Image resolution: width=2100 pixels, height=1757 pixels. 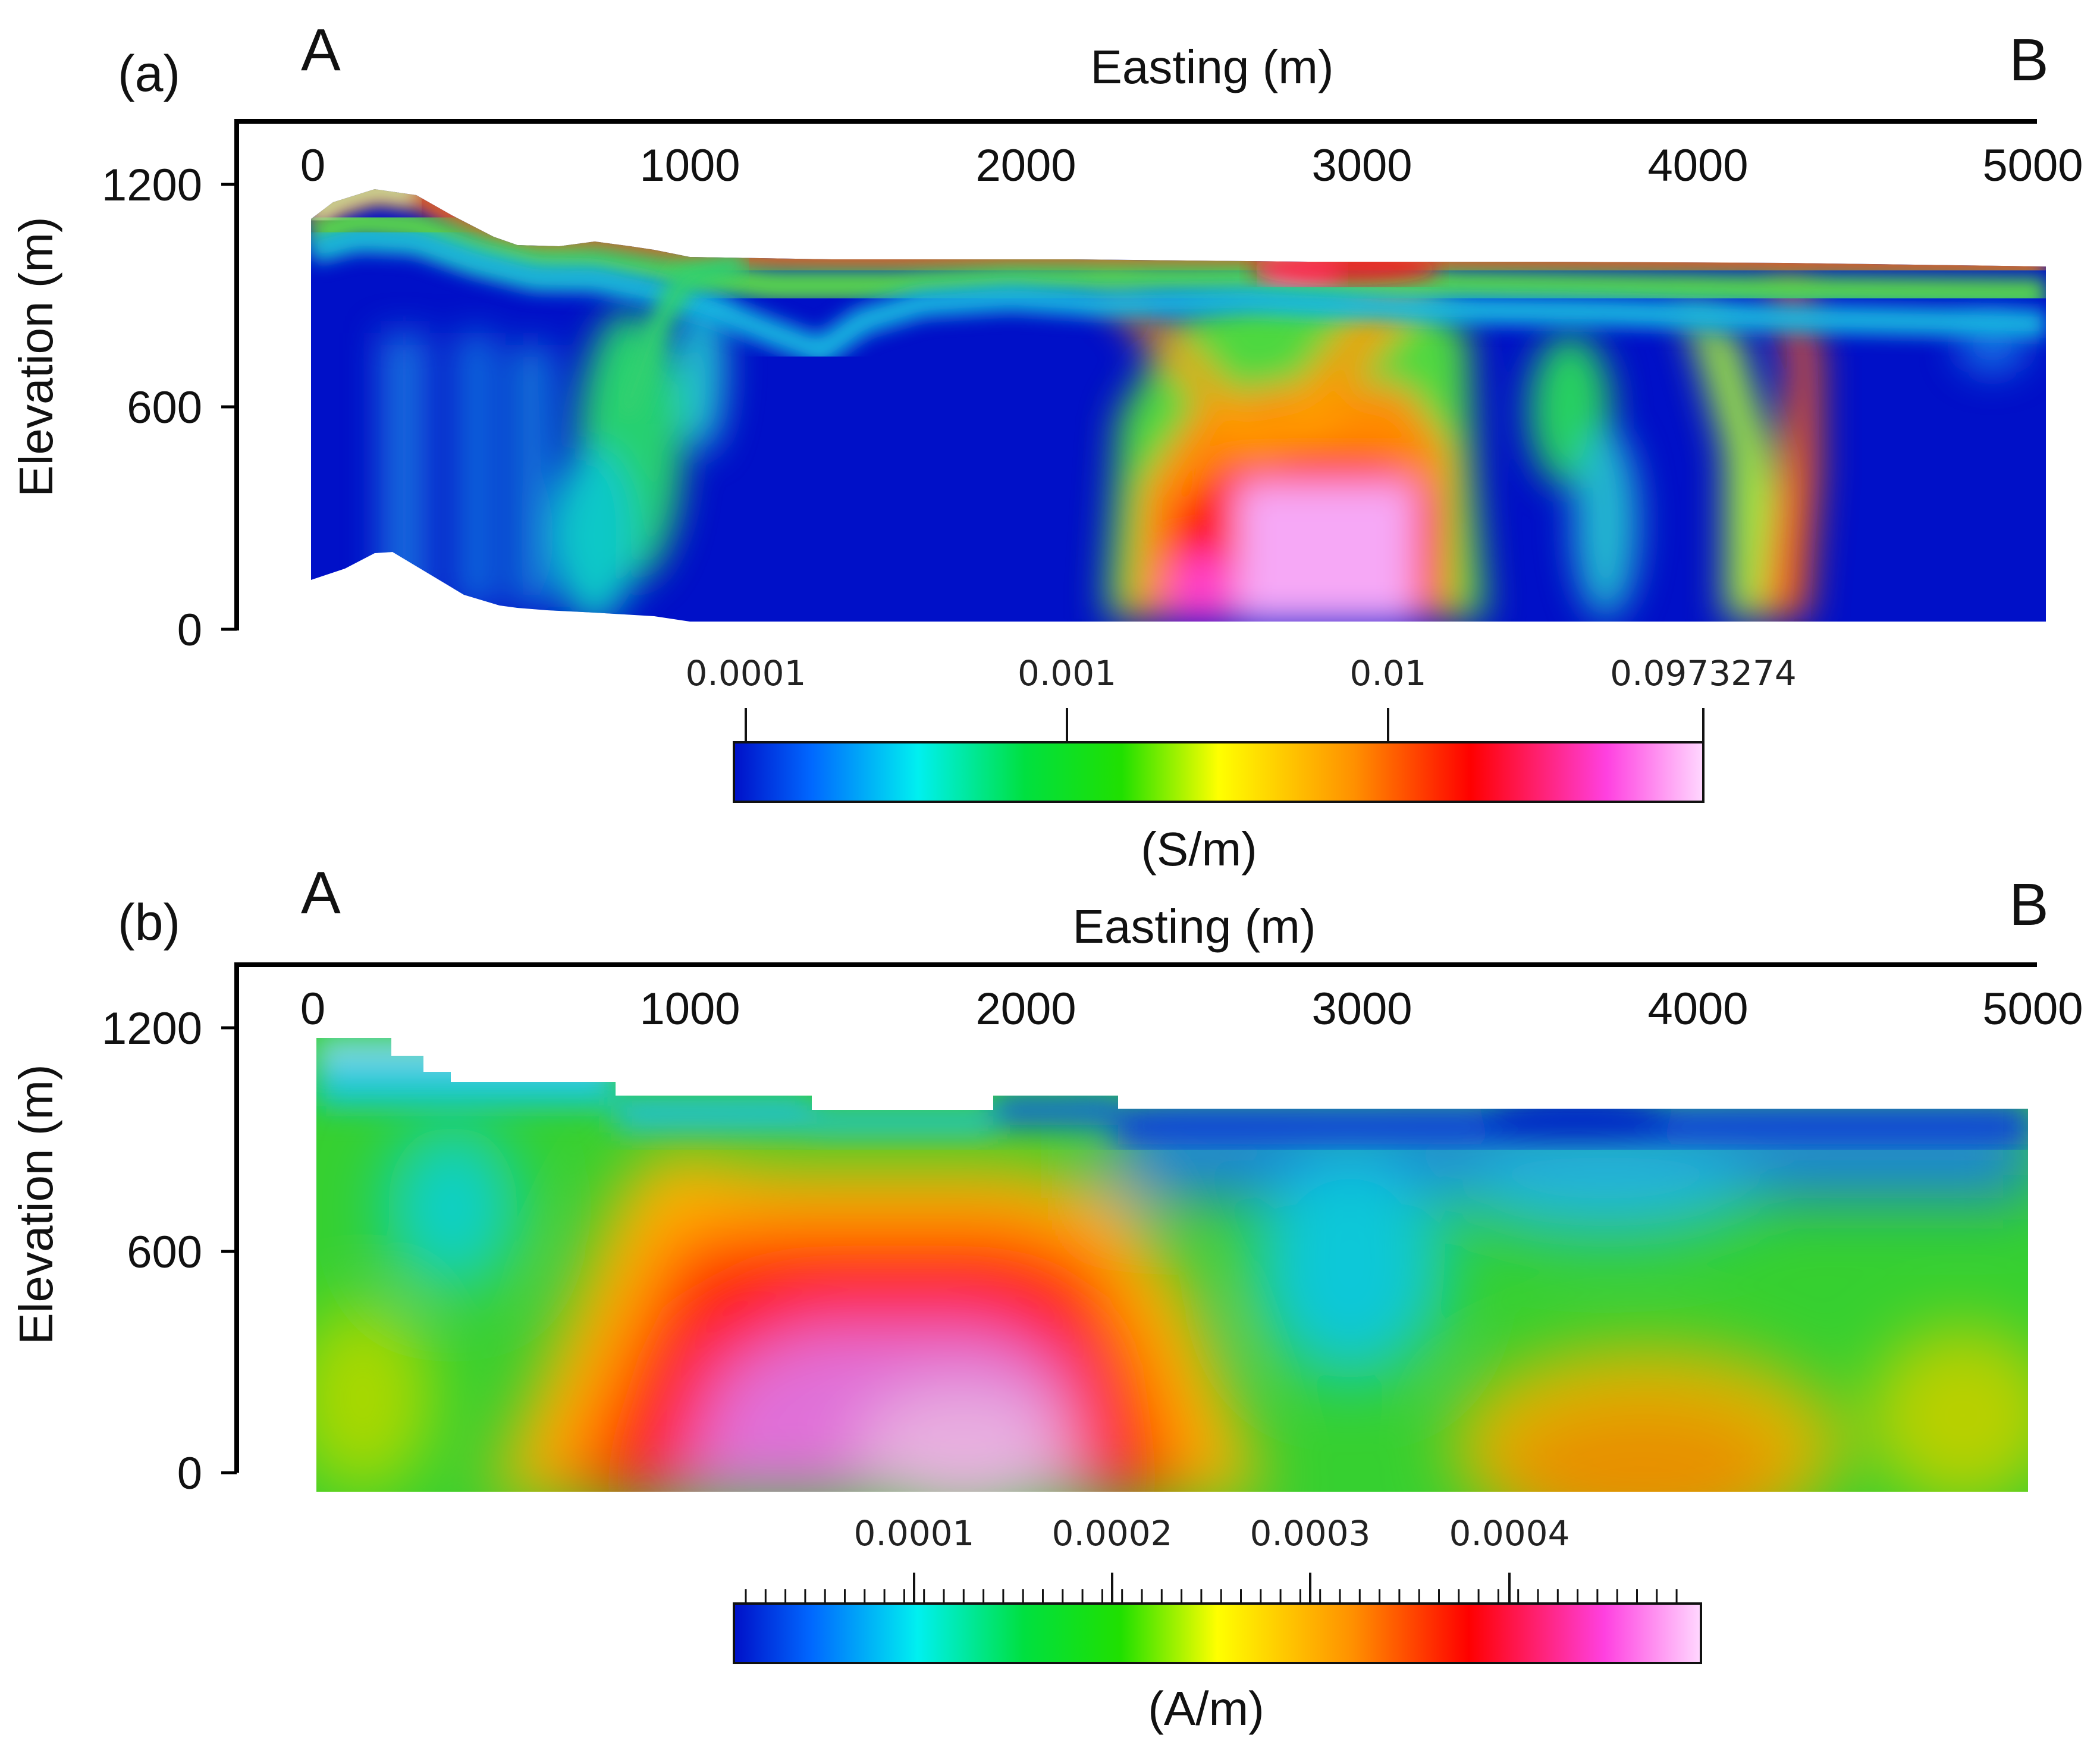 What do you see at coordinates (1199, 849) in the screenshot?
I see `colorbar-unit: (S/m)` at bounding box center [1199, 849].